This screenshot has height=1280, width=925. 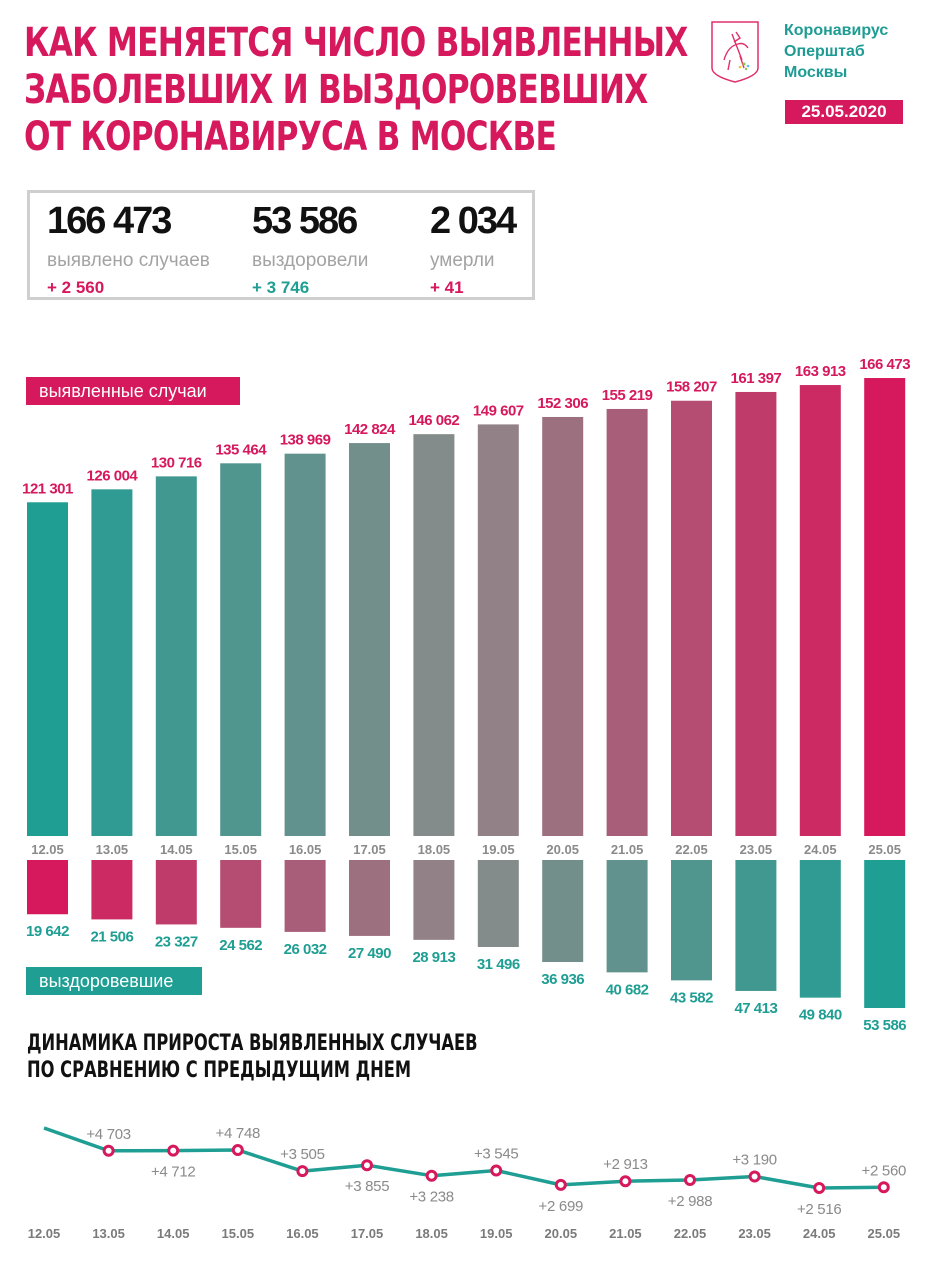 I want to click on title-line: ОТ КОРОНАВИРУСА В МОСКВЕ, so click(x=290, y=137).